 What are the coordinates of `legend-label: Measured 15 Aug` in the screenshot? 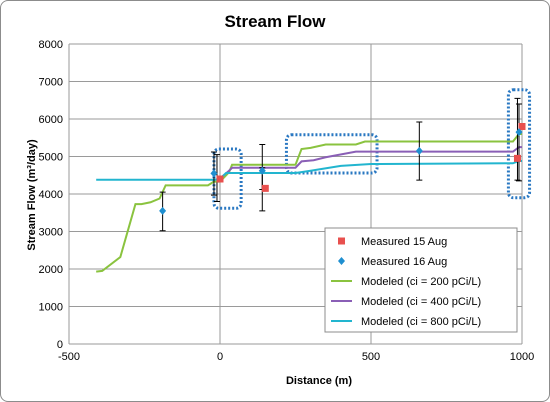 It's located at (404, 242).